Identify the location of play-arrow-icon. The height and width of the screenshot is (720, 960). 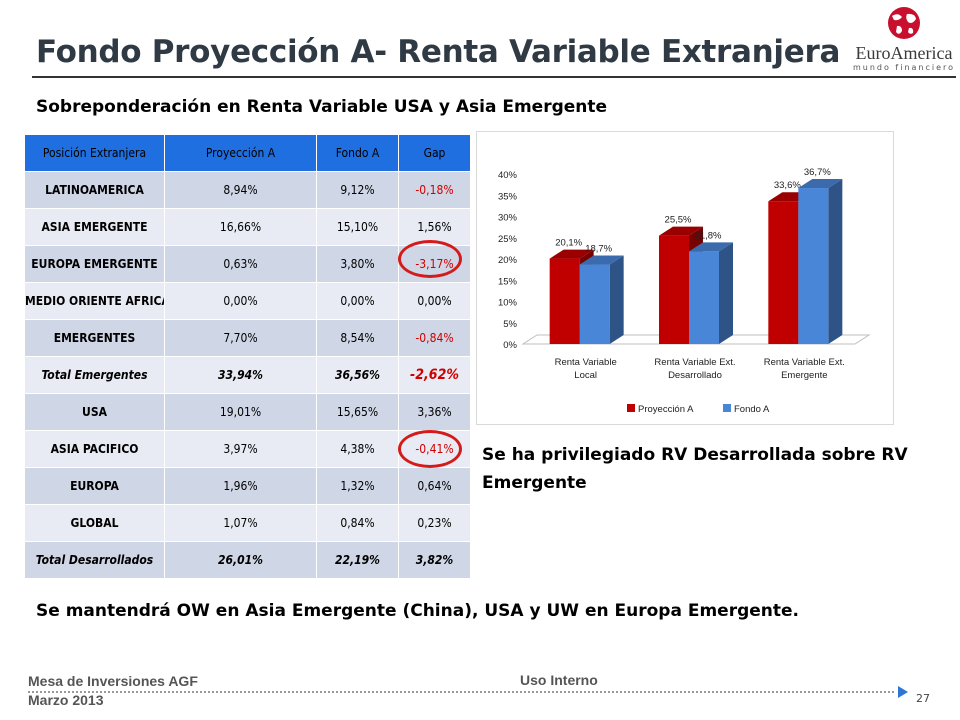
(903, 692).